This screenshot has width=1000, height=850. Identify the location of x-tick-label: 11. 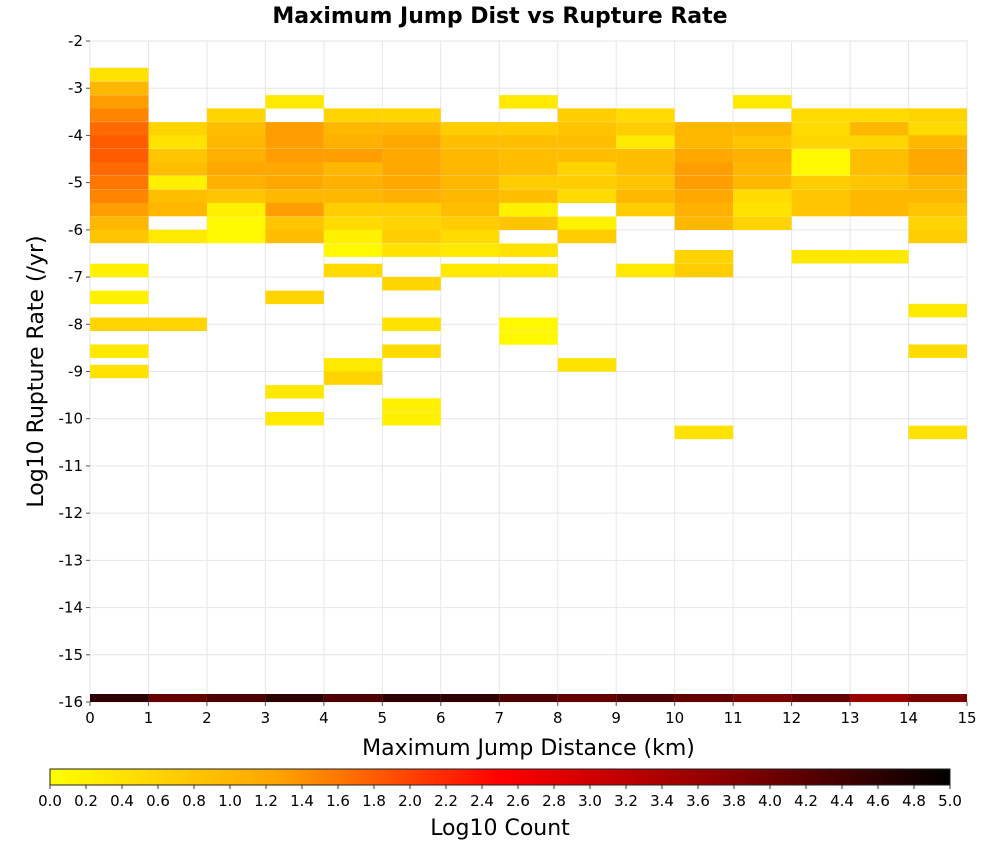
(733, 718).